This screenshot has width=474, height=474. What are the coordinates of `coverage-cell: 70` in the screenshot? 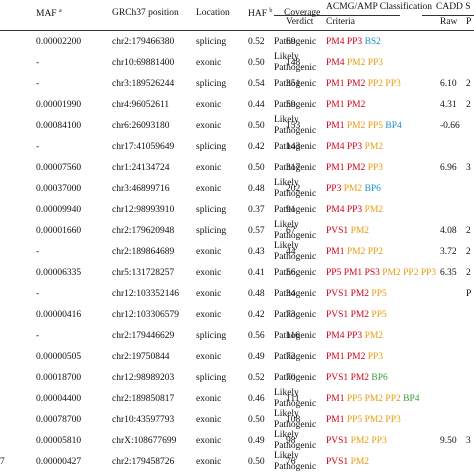 It's located at (291, 378).